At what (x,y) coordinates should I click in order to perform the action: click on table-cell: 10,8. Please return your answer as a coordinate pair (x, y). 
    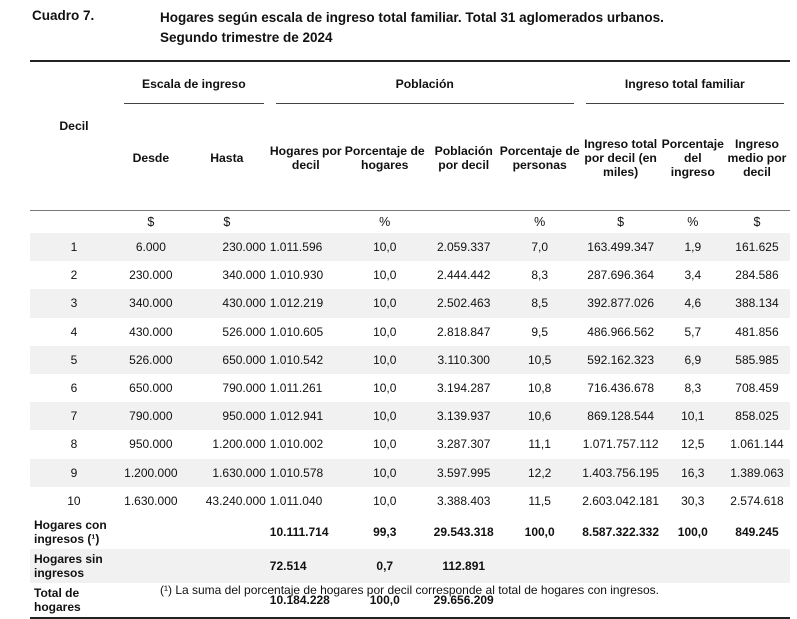
    Looking at the image, I should click on (539, 388).